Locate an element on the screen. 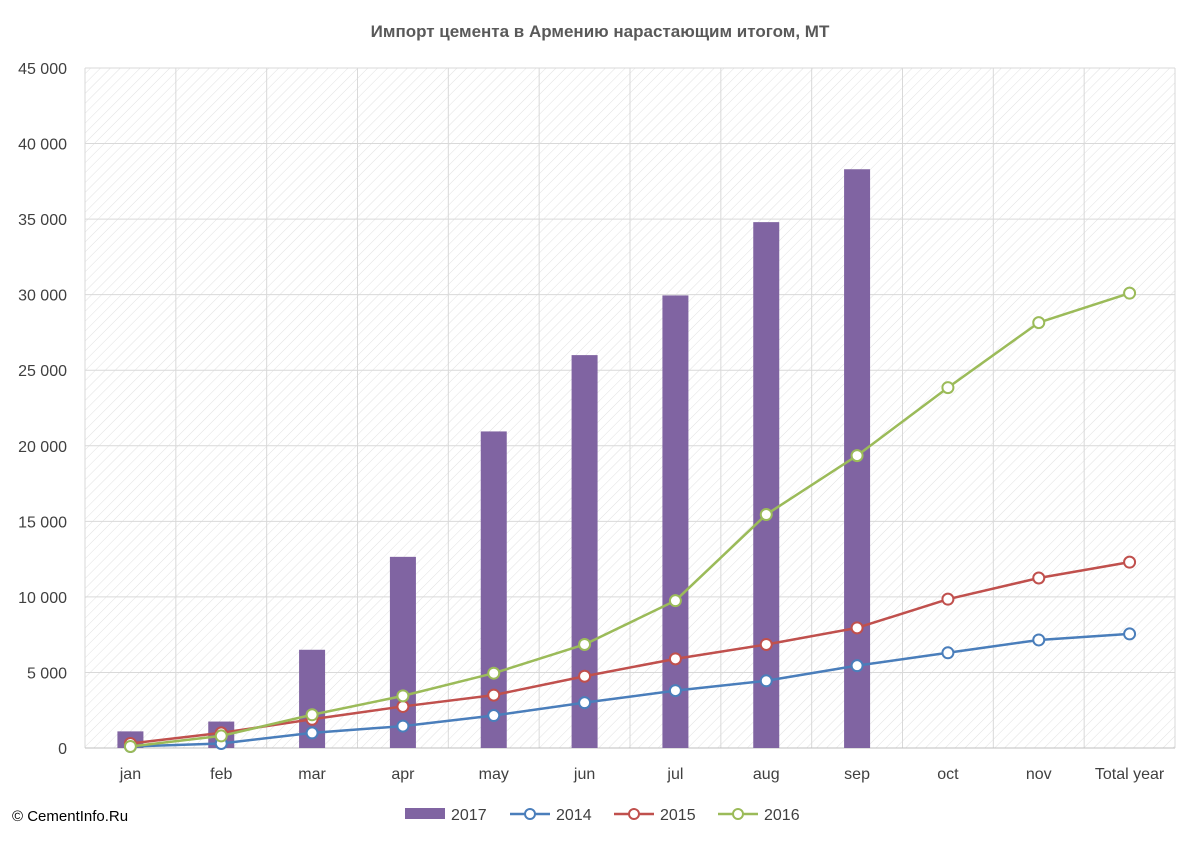 This screenshot has width=1200, height=847. x-tick-label: sep is located at coordinates (857, 774).